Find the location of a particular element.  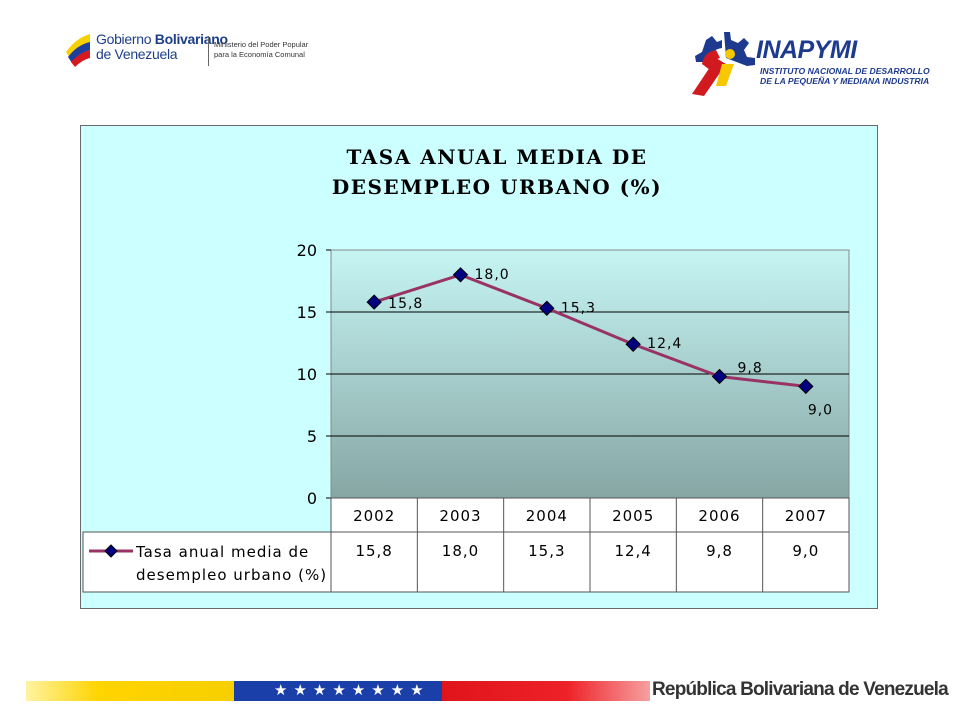

legend-marker-icon is located at coordinates (111, 551).